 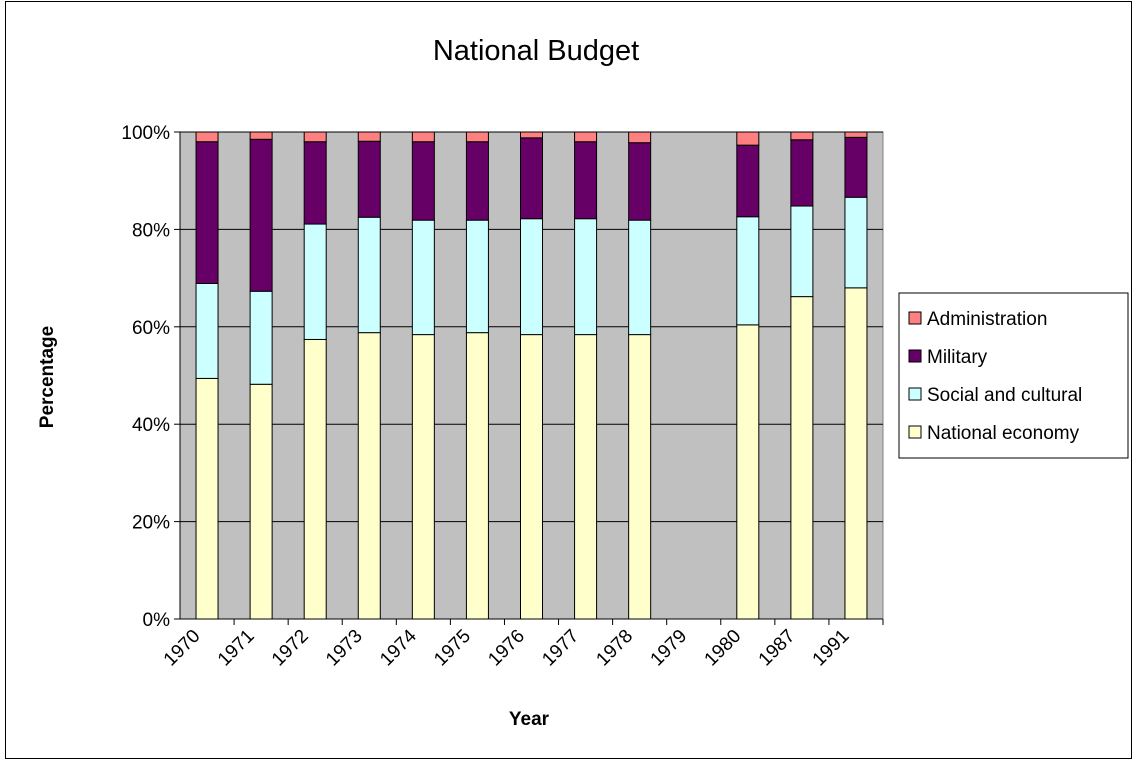 I want to click on y-tick-label: 40%, so click(x=151, y=425).